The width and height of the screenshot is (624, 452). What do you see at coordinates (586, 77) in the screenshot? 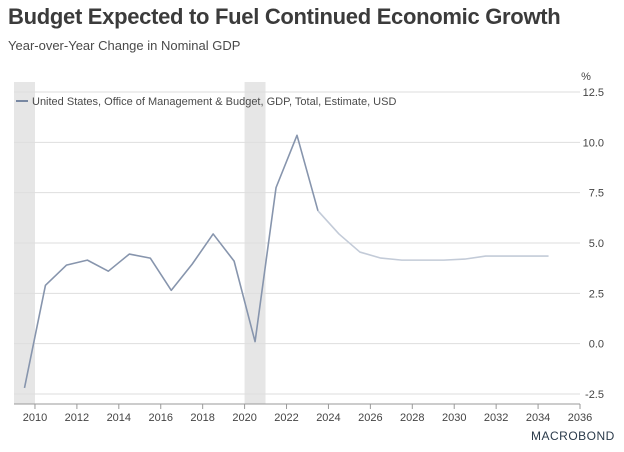
I see `y-axis-unit: %` at bounding box center [586, 77].